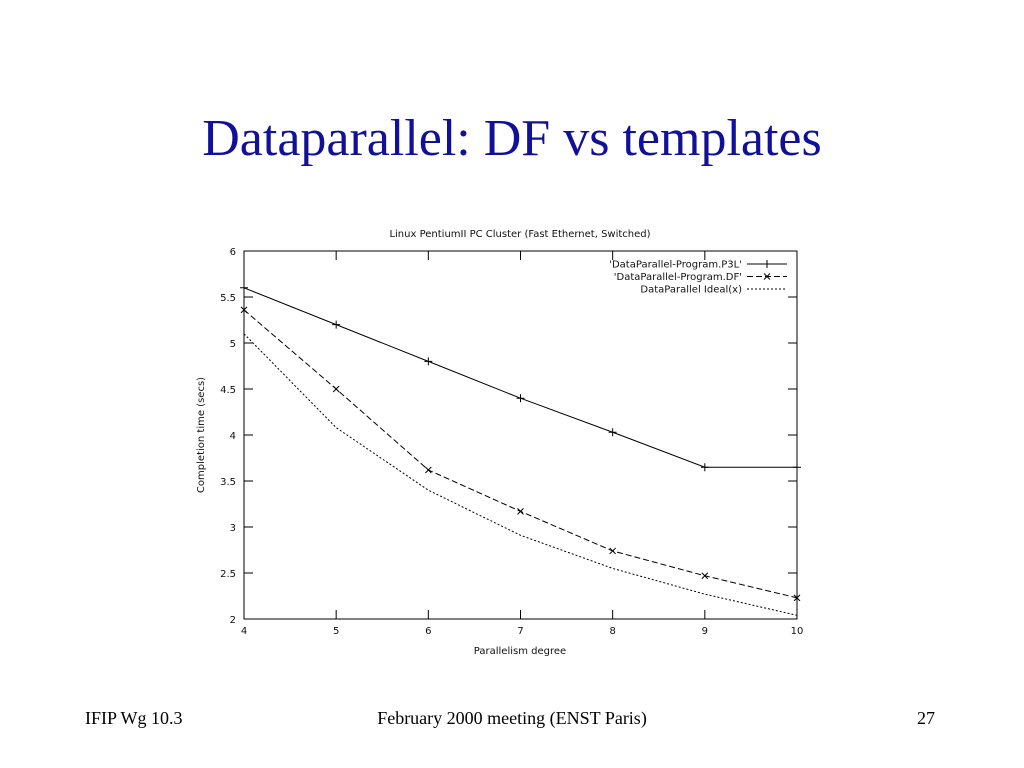  Describe the element at coordinates (612, 631) in the screenshot. I see `x-tick-label: 8` at that location.